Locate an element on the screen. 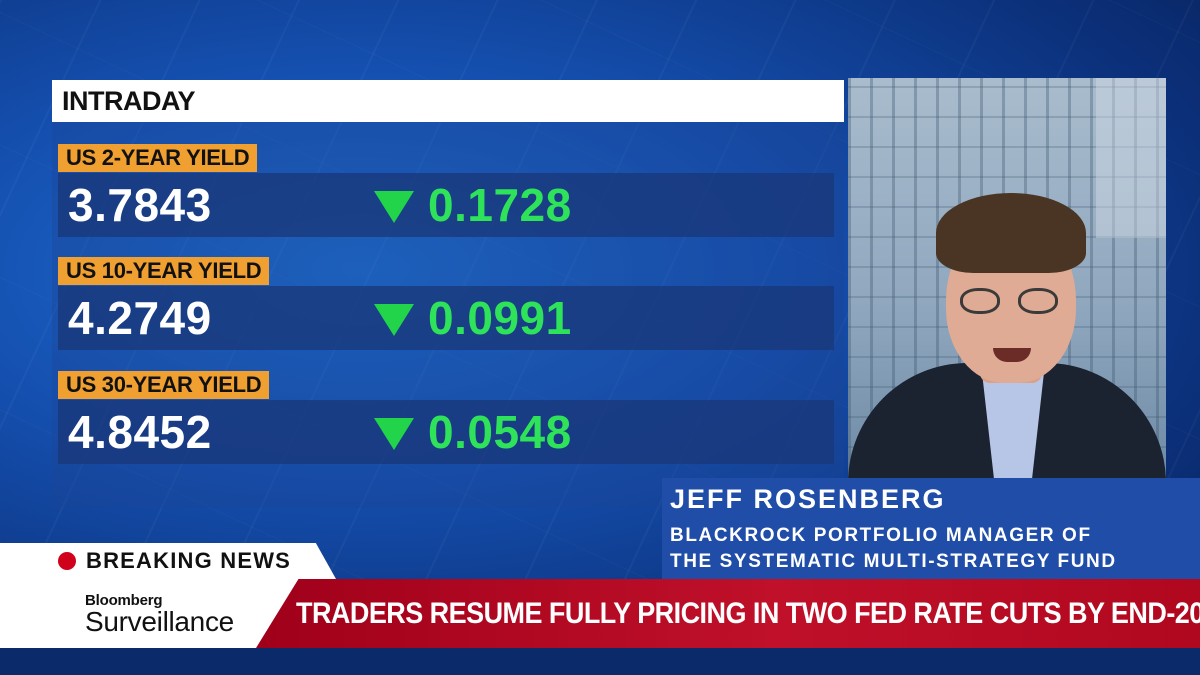 The image size is (1200, 675). guest-name: JEFF ROSENBERG is located at coordinates (808, 499).